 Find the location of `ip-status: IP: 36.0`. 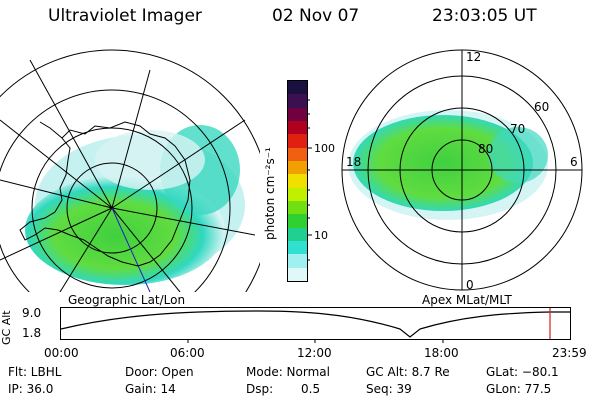

ip-status: IP: 36.0 is located at coordinates (31, 389).